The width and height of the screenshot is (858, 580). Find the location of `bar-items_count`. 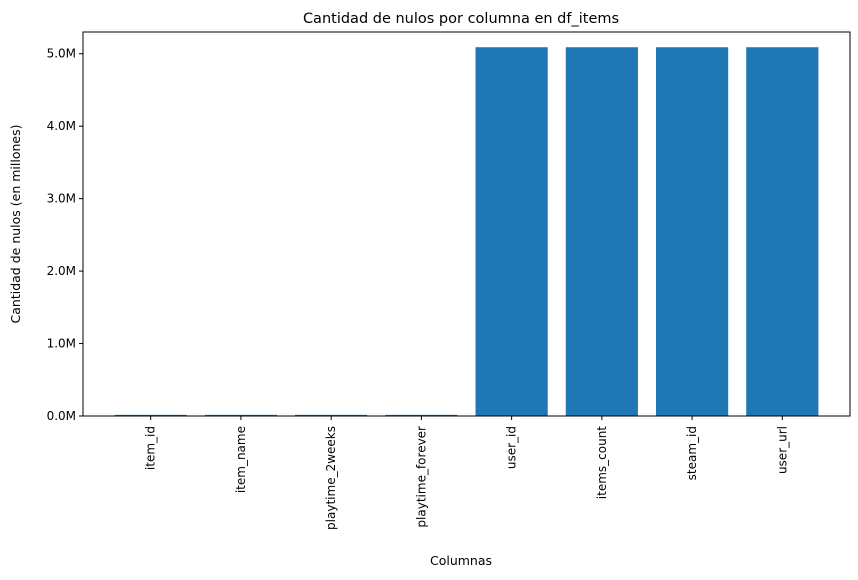

bar-items_count is located at coordinates (601, 232).